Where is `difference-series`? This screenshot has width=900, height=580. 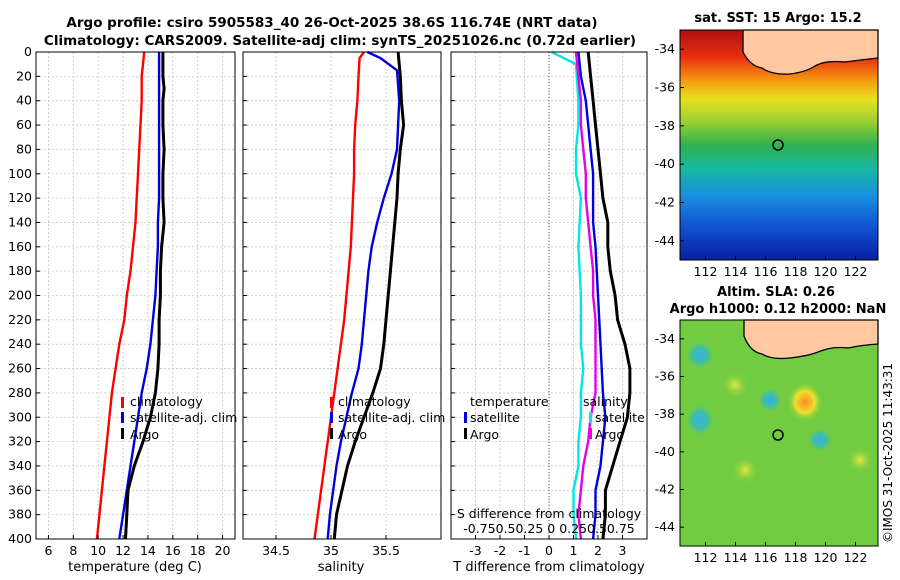 difference-series is located at coordinates (591, 295).